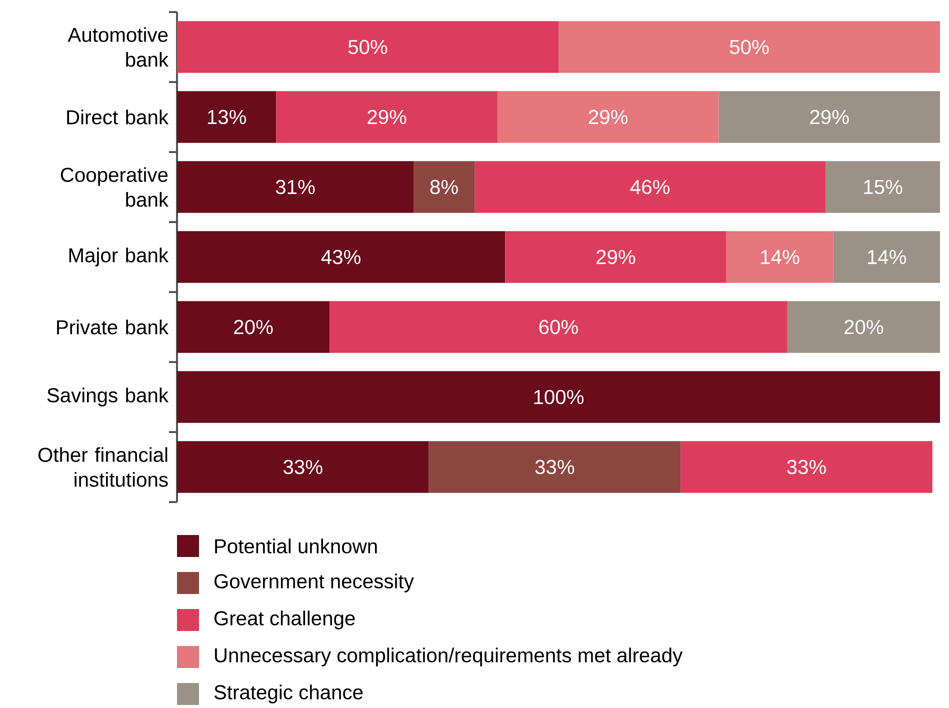 This screenshot has width=949, height=708. I want to click on y-tick-label: Direct bank, so click(118, 117).